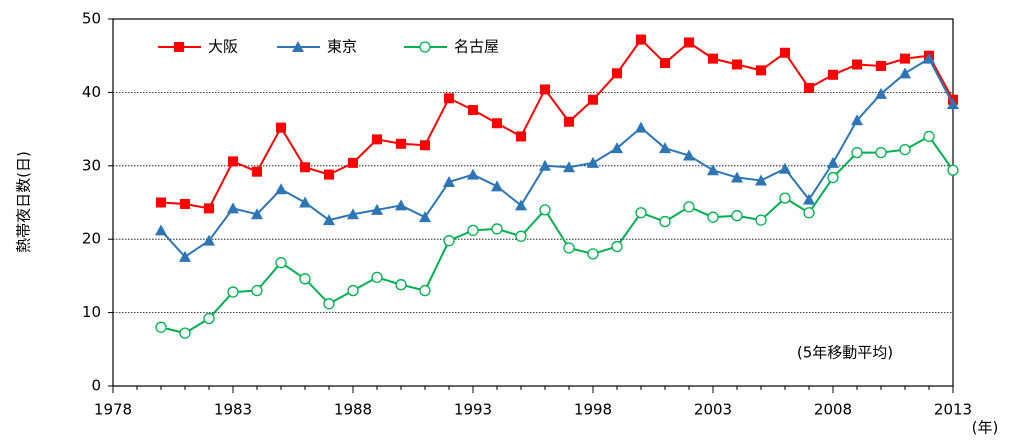 The image size is (1021, 442). I want to click on y-tick-label: 50, so click(91, 19).